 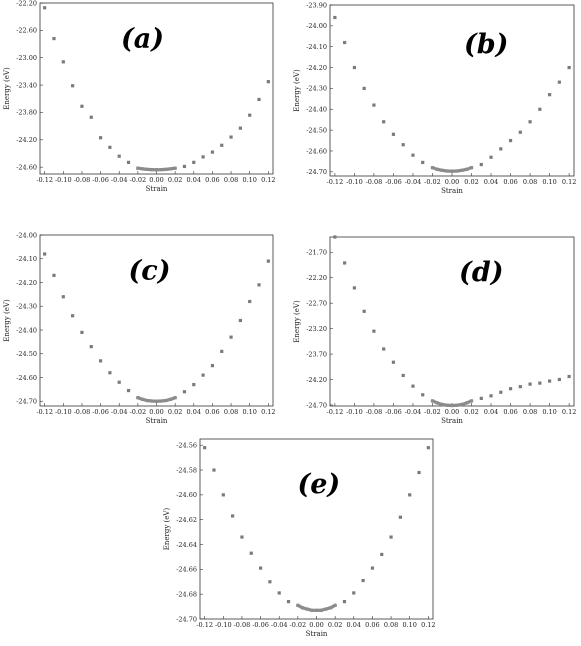 What do you see at coordinates (26, 330) in the screenshot?
I see `y-tick-label: -24.40` at bounding box center [26, 330].